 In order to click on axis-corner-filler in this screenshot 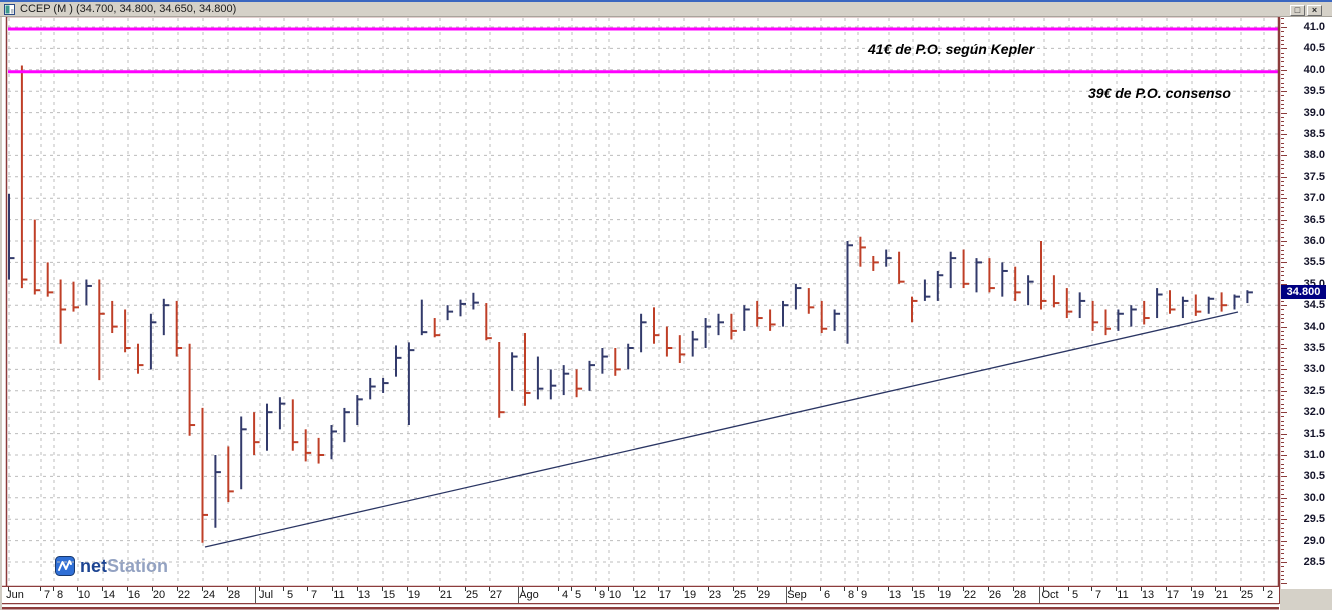, I will do `click(1306, 599)`.